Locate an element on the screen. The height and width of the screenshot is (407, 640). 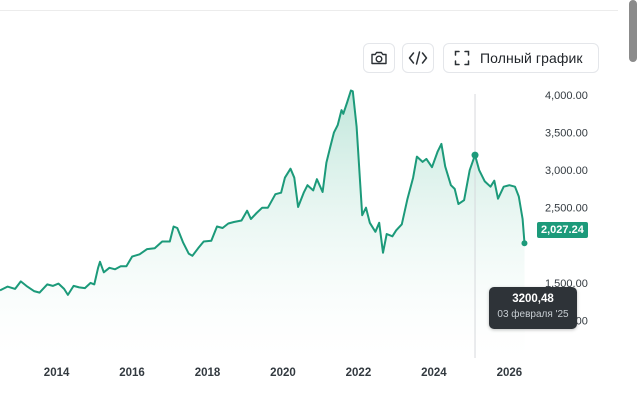
y-tick-label: 3,500.00 is located at coordinates (566, 134).